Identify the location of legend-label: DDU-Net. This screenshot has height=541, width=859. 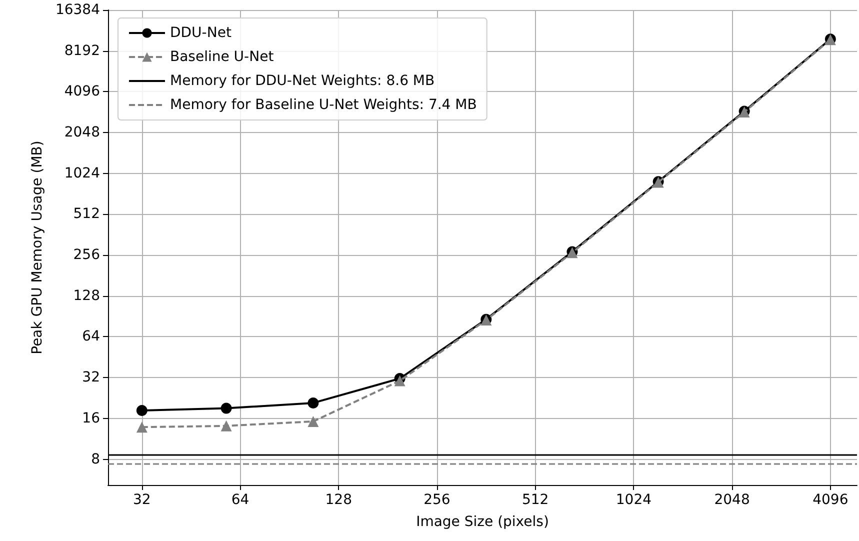
(201, 33).